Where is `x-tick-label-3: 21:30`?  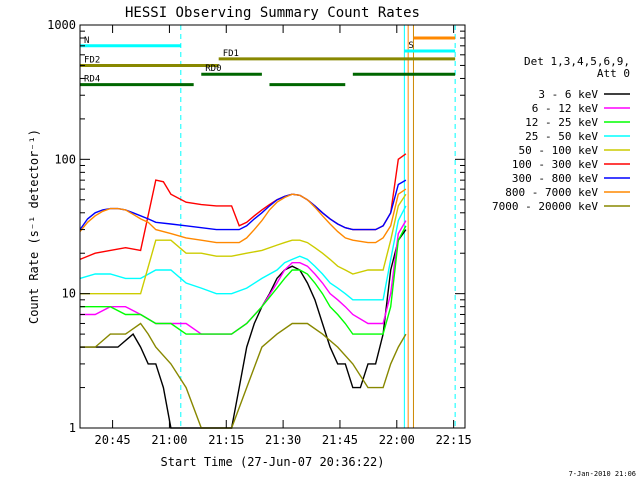
x-tick-label-3: 21:30 is located at coordinates (283, 440).